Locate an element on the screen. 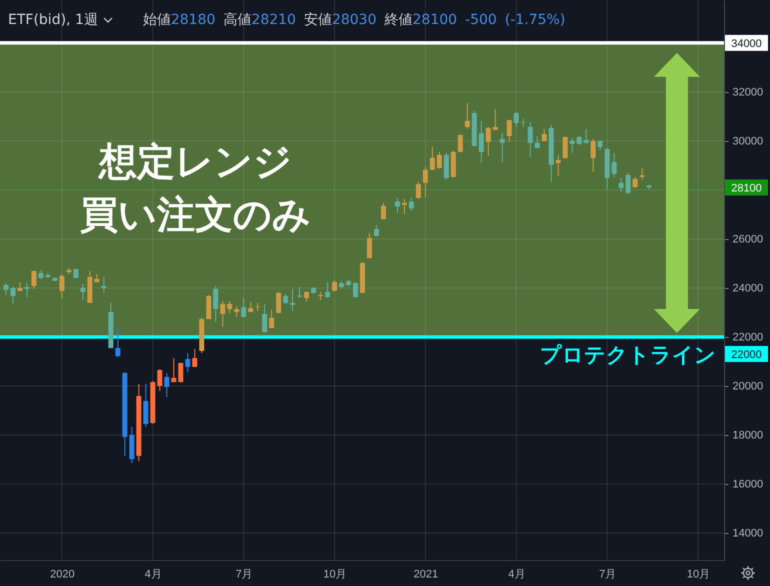  text: ETF(bid), 1週 is located at coordinates (53, 20).